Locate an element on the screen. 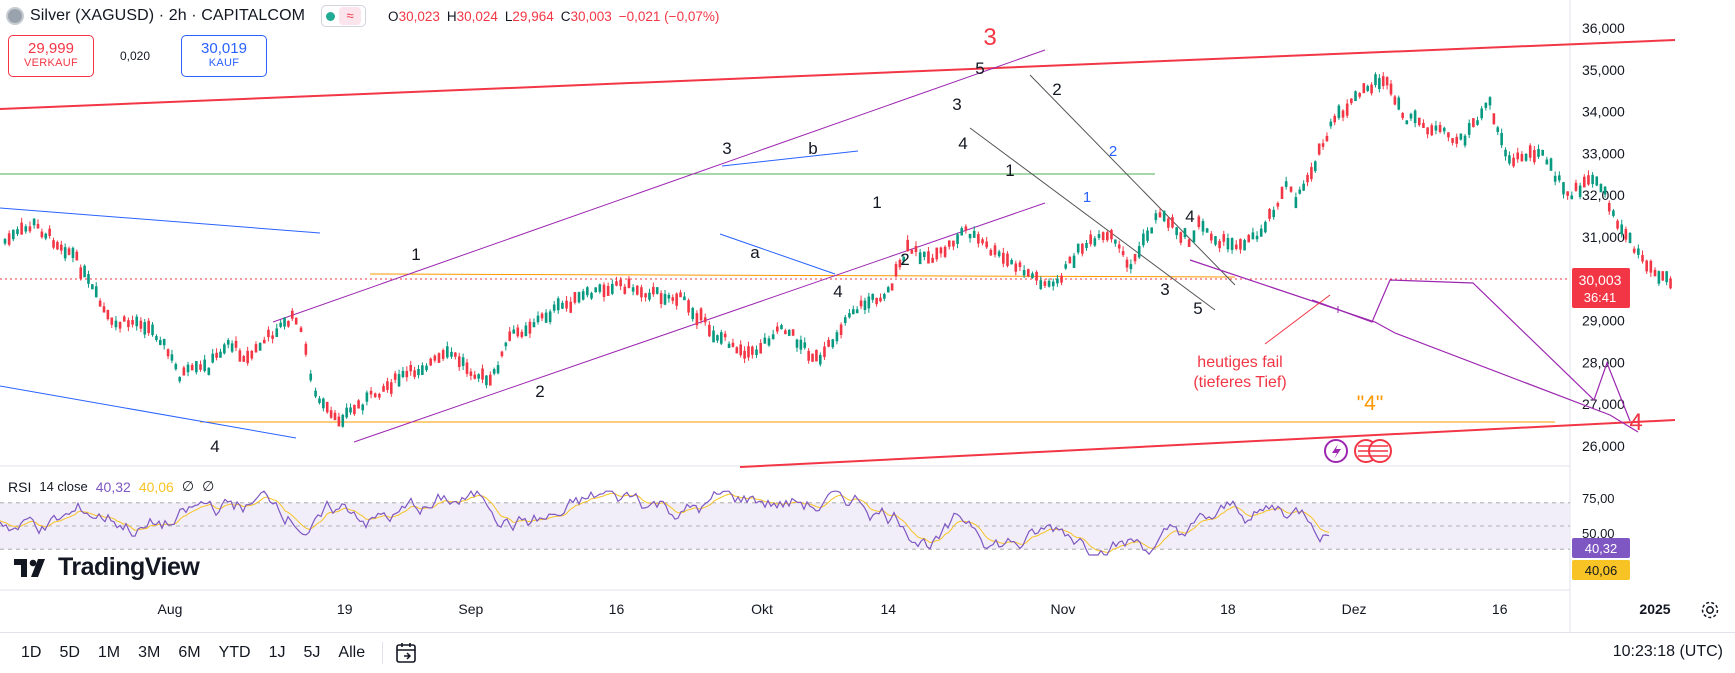 The height and width of the screenshot is (673, 1735). range-1d: 1D is located at coordinates (31, 652).